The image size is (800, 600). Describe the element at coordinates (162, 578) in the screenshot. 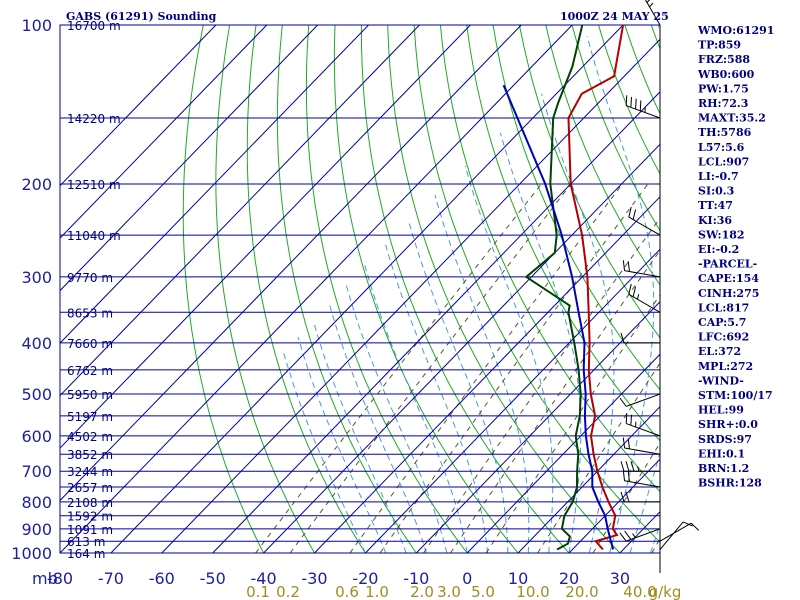

I see `temperature-tick-label: -60` at that location.